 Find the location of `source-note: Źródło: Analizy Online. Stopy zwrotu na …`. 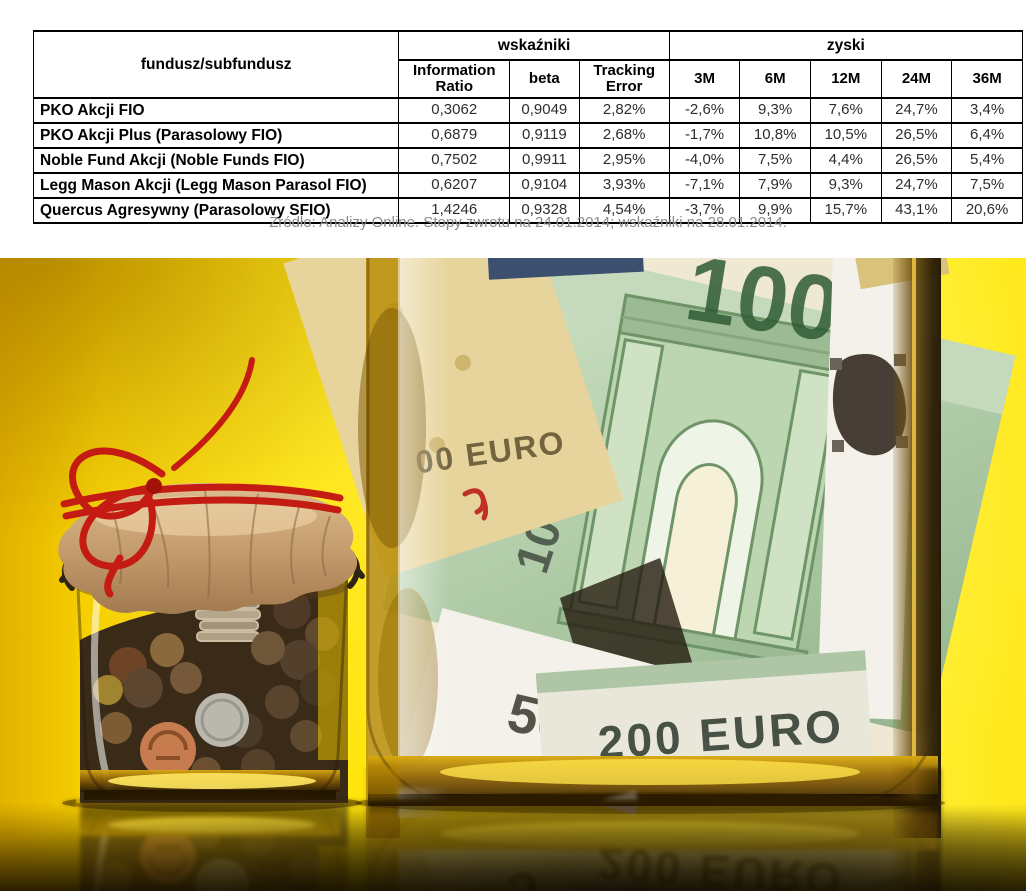

source-note: Źródło: Analizy Online. Stopy zwrotu na … is located at coordinates (528, 222).